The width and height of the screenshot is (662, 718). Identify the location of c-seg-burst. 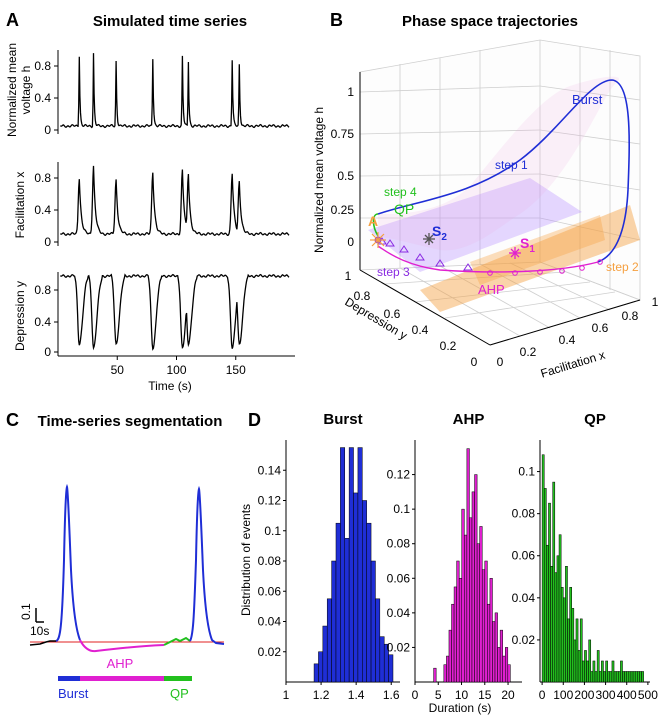
(69, 678).